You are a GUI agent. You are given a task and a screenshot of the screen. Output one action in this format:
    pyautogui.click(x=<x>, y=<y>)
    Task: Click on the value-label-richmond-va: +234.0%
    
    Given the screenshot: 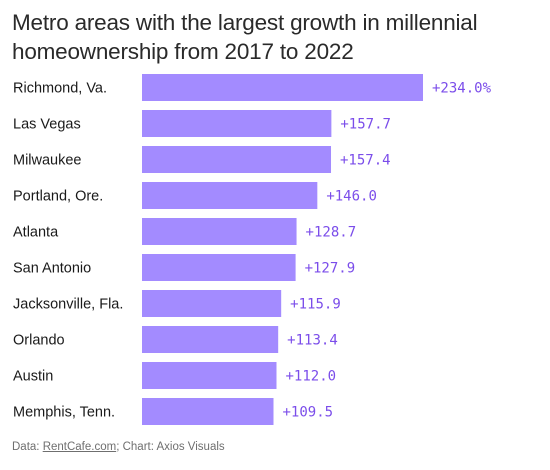 What is the action you would take?
    pyautogui.click(x=462, y=89)
    